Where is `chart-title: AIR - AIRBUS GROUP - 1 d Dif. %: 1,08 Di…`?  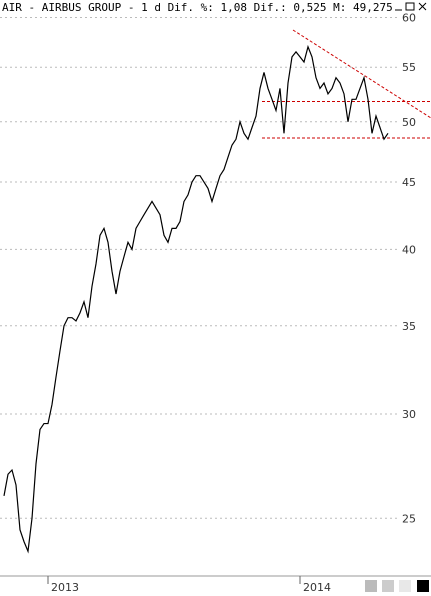
chart-title: AIR - AIRBUS GROUP - 1 d Dif. %: 1,08 Di… is located at coordinates (214, 7).